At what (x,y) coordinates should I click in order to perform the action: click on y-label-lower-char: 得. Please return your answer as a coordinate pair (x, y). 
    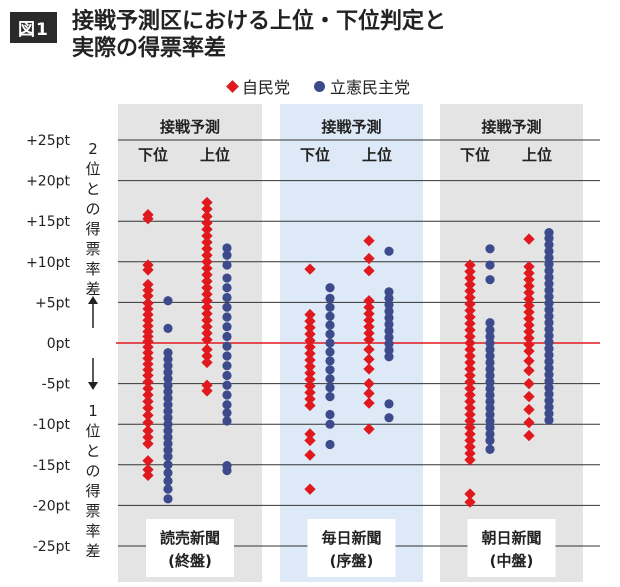
    Looking at the image, I should click on (92, 491).